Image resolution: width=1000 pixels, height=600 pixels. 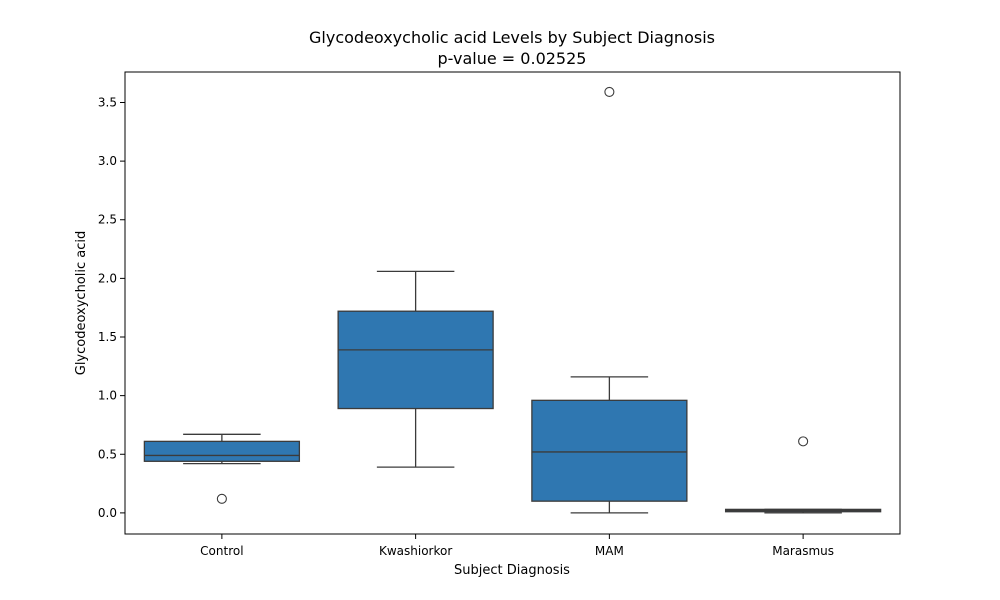 What do you see at coordinates (803, 551) in the screenshot?
I see `x-tick-label: Marasmus` at bounding box center [803, 551].